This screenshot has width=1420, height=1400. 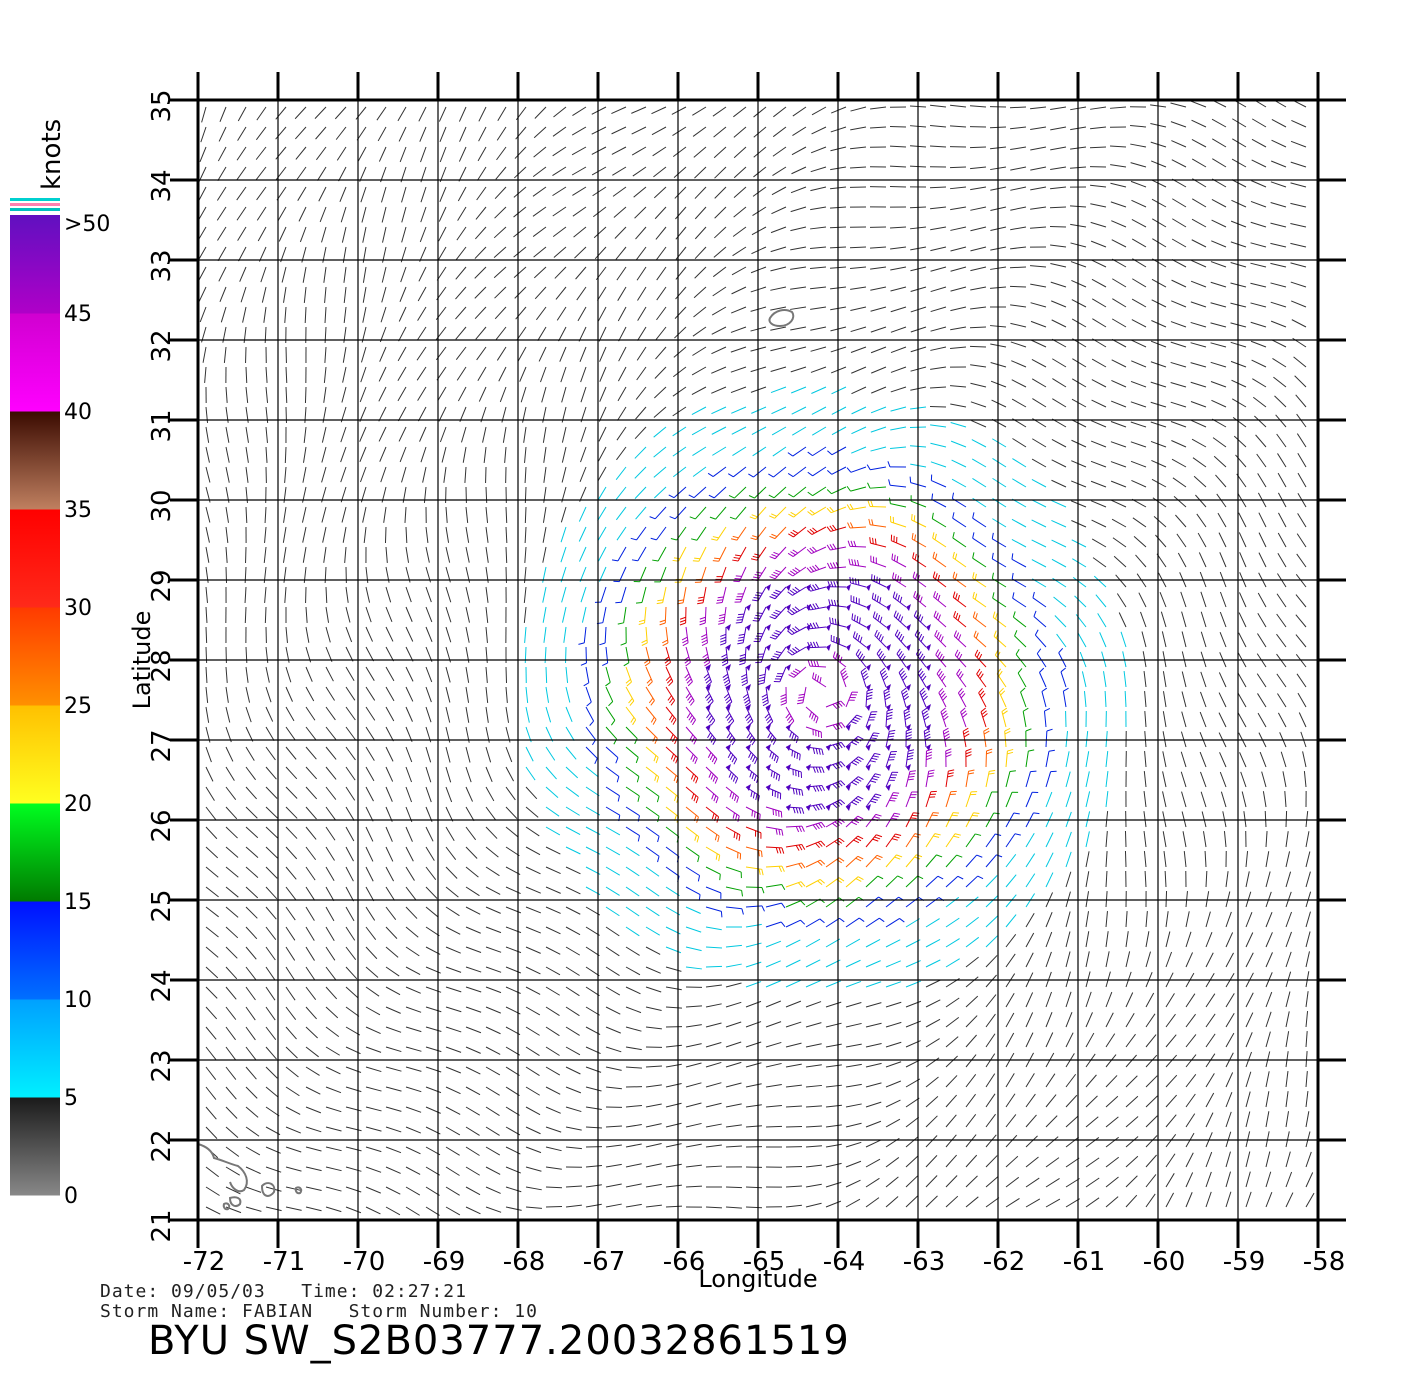 I want to click on colorbar-bin, so click(x=35, y=656).